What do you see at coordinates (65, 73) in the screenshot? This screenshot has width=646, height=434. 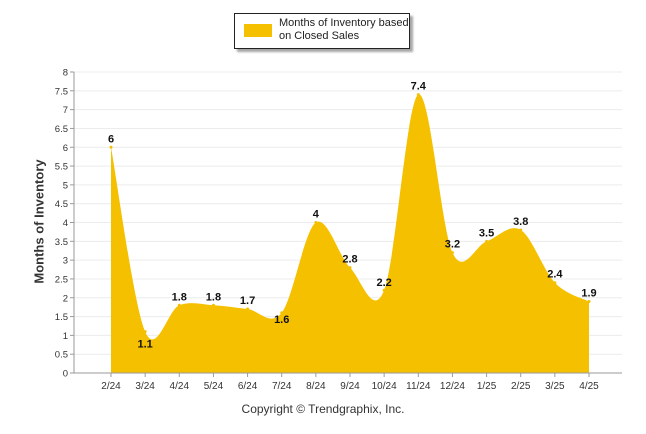 I see `y-tick-label: 8` at bounding box center [65, 73].